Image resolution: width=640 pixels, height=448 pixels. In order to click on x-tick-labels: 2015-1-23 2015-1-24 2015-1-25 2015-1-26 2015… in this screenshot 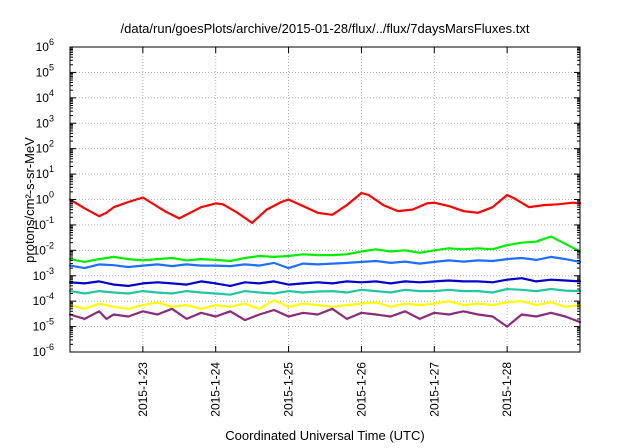, I will do `click(325, 389)`.